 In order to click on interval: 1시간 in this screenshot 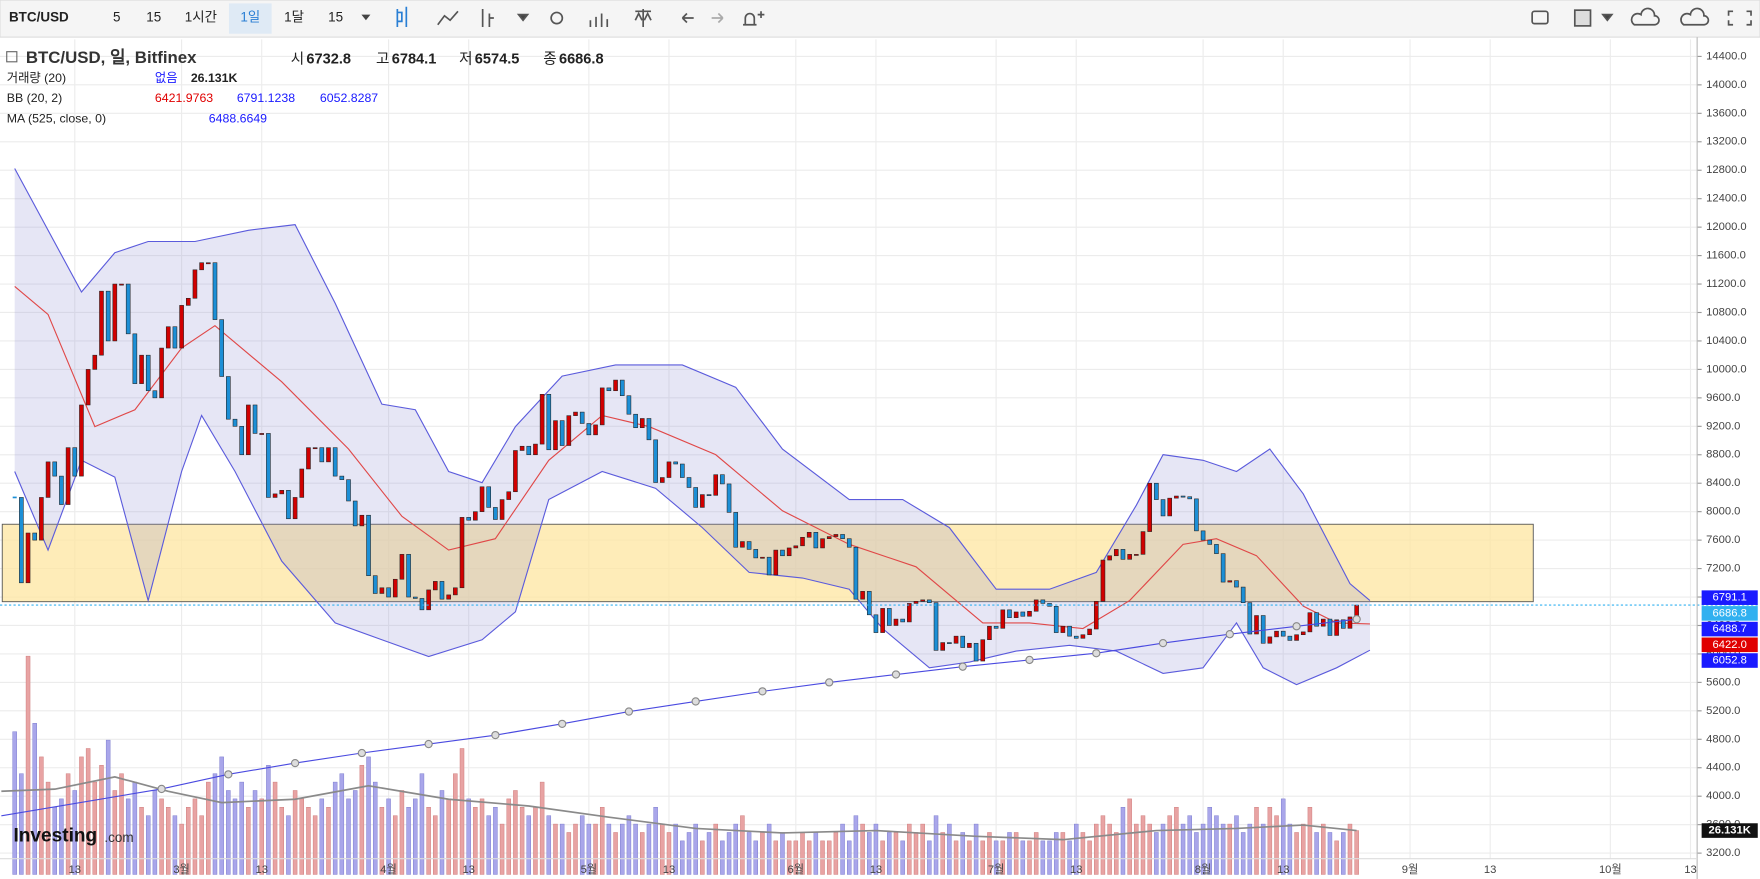, I will do `click(201, 17)`.